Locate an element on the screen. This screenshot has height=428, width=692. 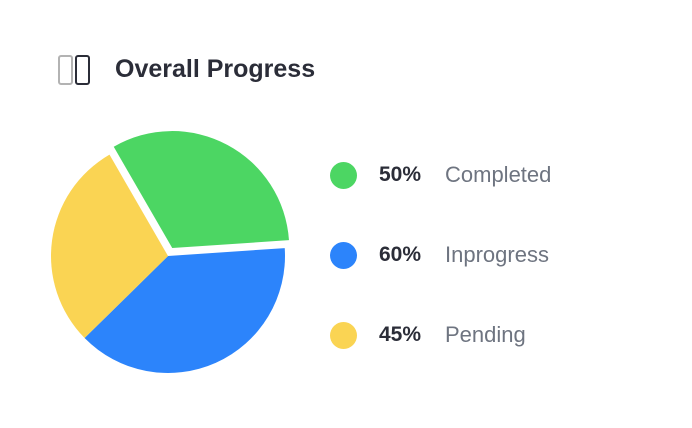
columns-icon is located at coordinates (75, 69).